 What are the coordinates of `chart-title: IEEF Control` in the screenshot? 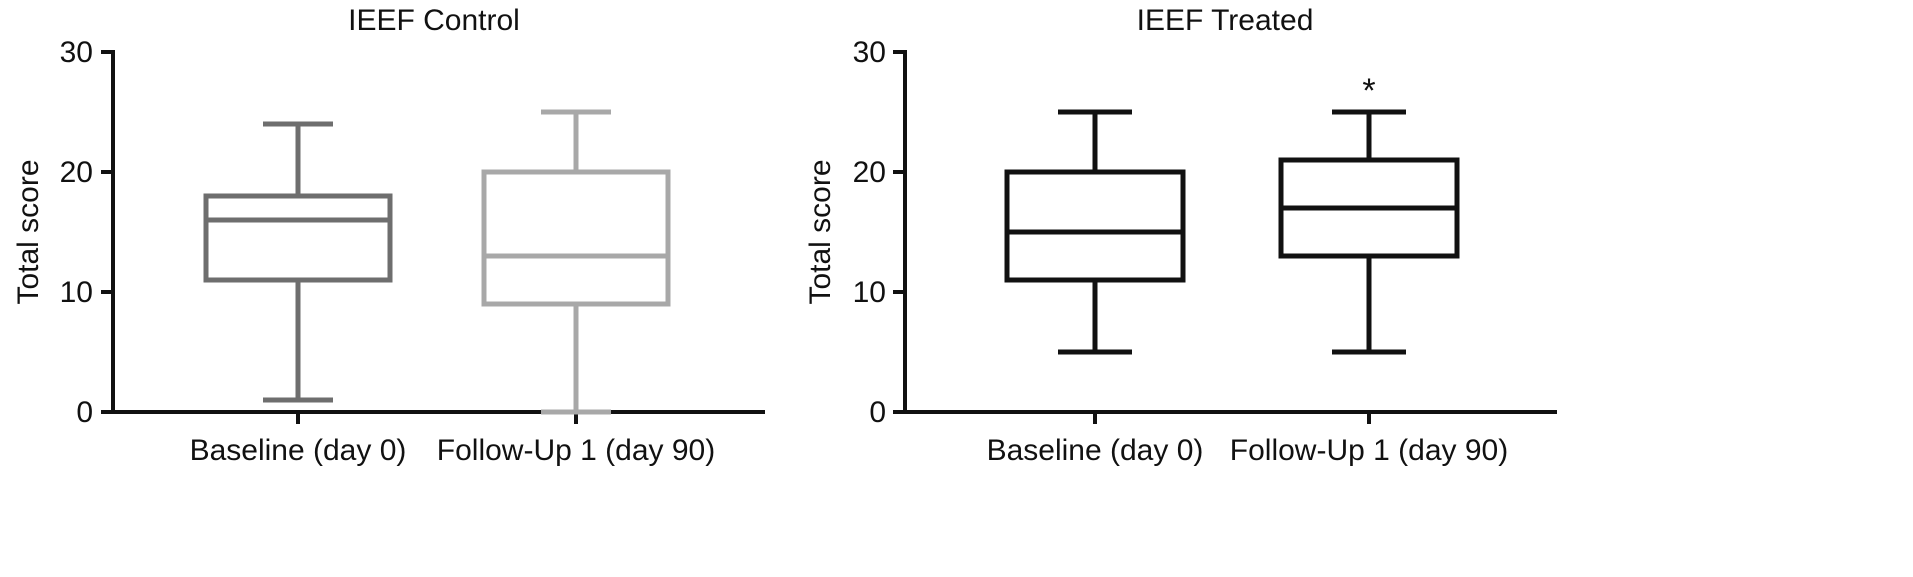 It's located at (434, 20).